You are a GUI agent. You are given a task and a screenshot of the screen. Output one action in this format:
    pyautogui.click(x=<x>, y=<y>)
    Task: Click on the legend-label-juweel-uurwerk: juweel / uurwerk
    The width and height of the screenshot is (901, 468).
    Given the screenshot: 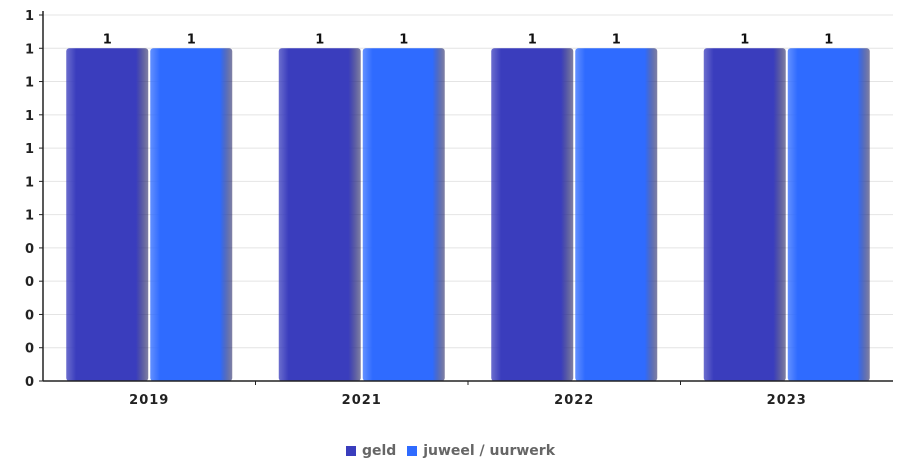 What is the action you would take?
    pyautogui.click(x=489, y=451)
    